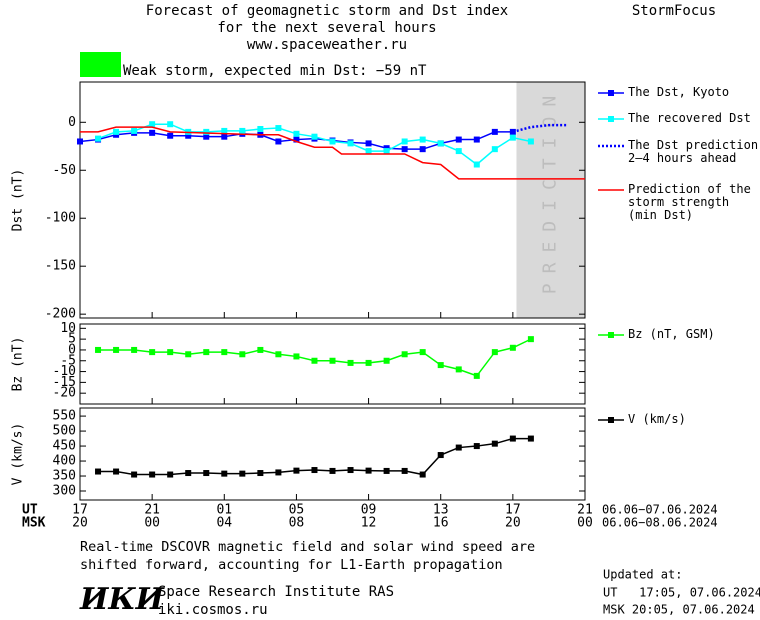 Image resolution: width=760 pixels, height=620 pixels. I want to click on y-tick-label: 500, so click(64, 431).